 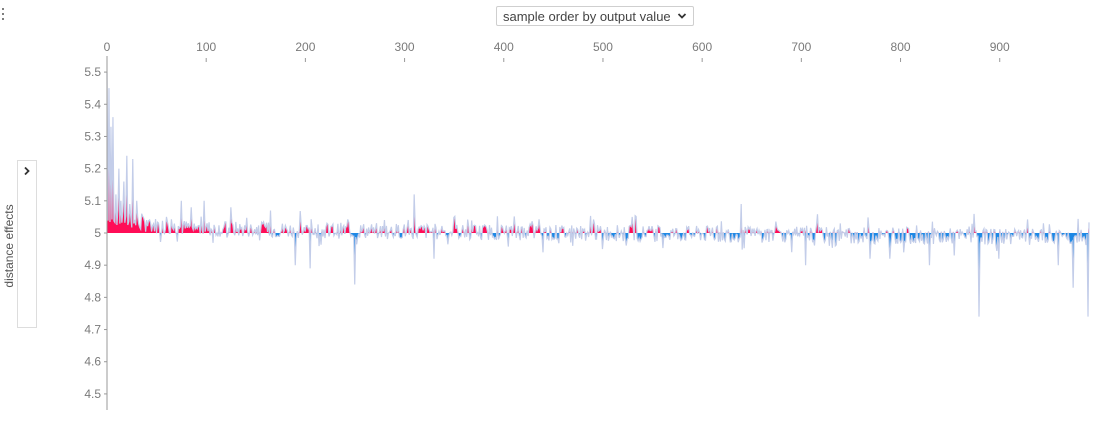 What do you see at coordinates (801, 47) in the screenshot?
I see `x-tick-label: 700` at bounding box center [801, 47].